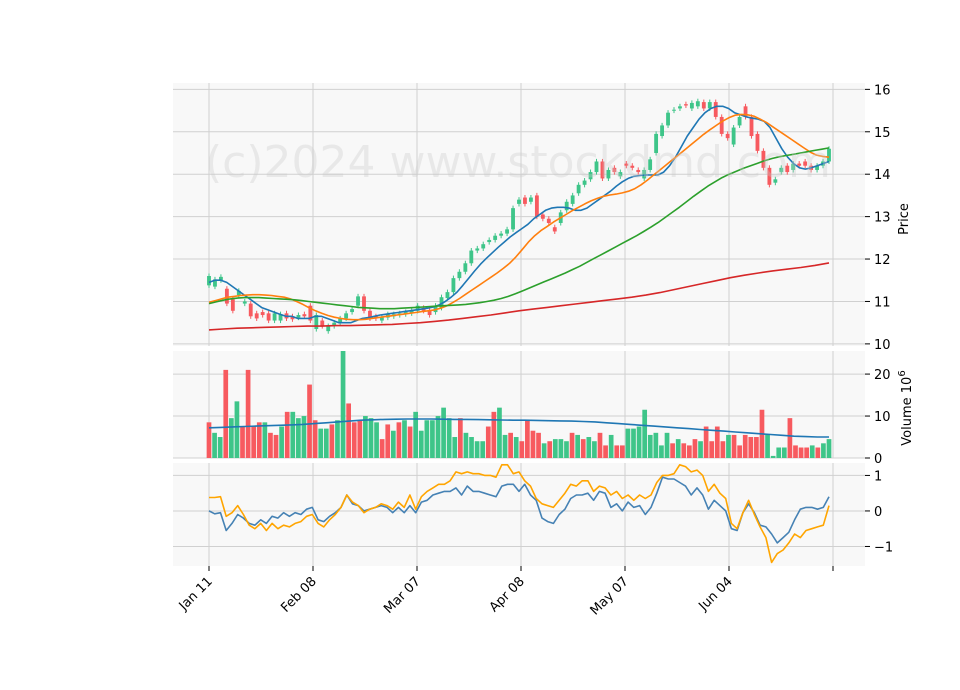  Describe the element at coordinates (882, 417) in the screenshot. I see `volume-tick-label: 10` at that location.